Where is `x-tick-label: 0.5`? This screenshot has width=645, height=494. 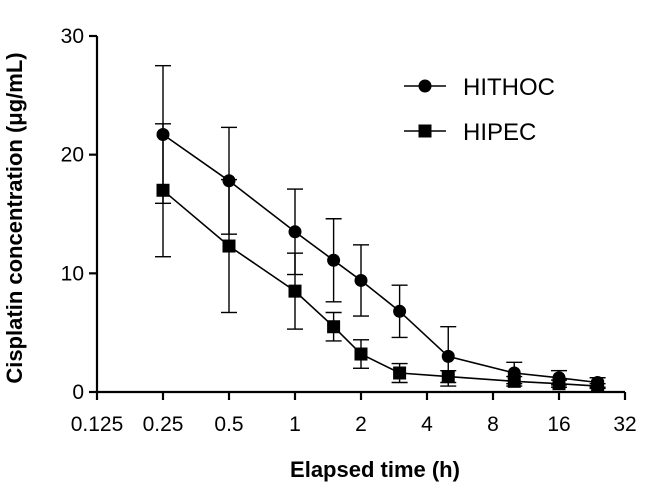
x-tick-label: 0.5 is located at coordinates (228, 424).